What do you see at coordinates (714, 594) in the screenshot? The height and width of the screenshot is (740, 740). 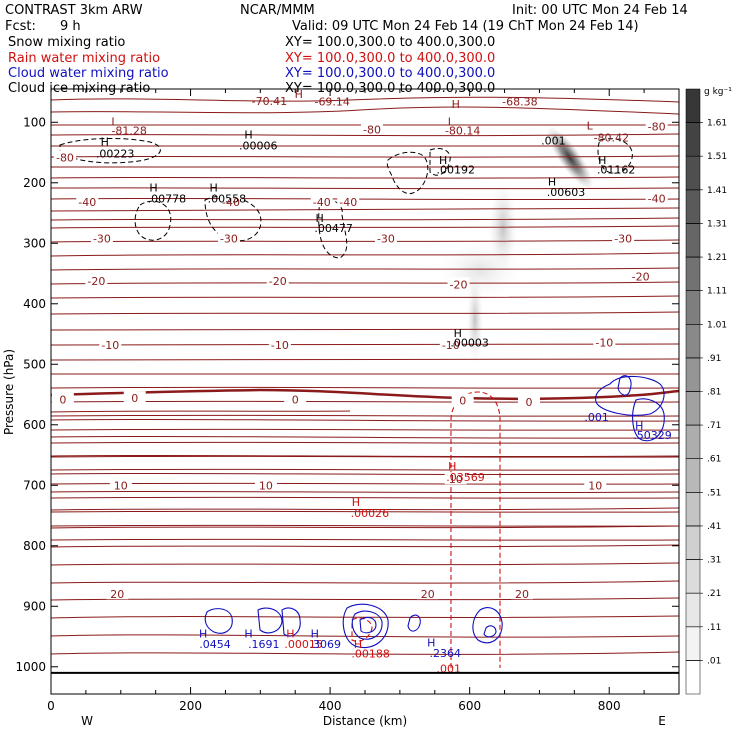 I see `colorbar-level: .21` at bounding box center [714, 594].